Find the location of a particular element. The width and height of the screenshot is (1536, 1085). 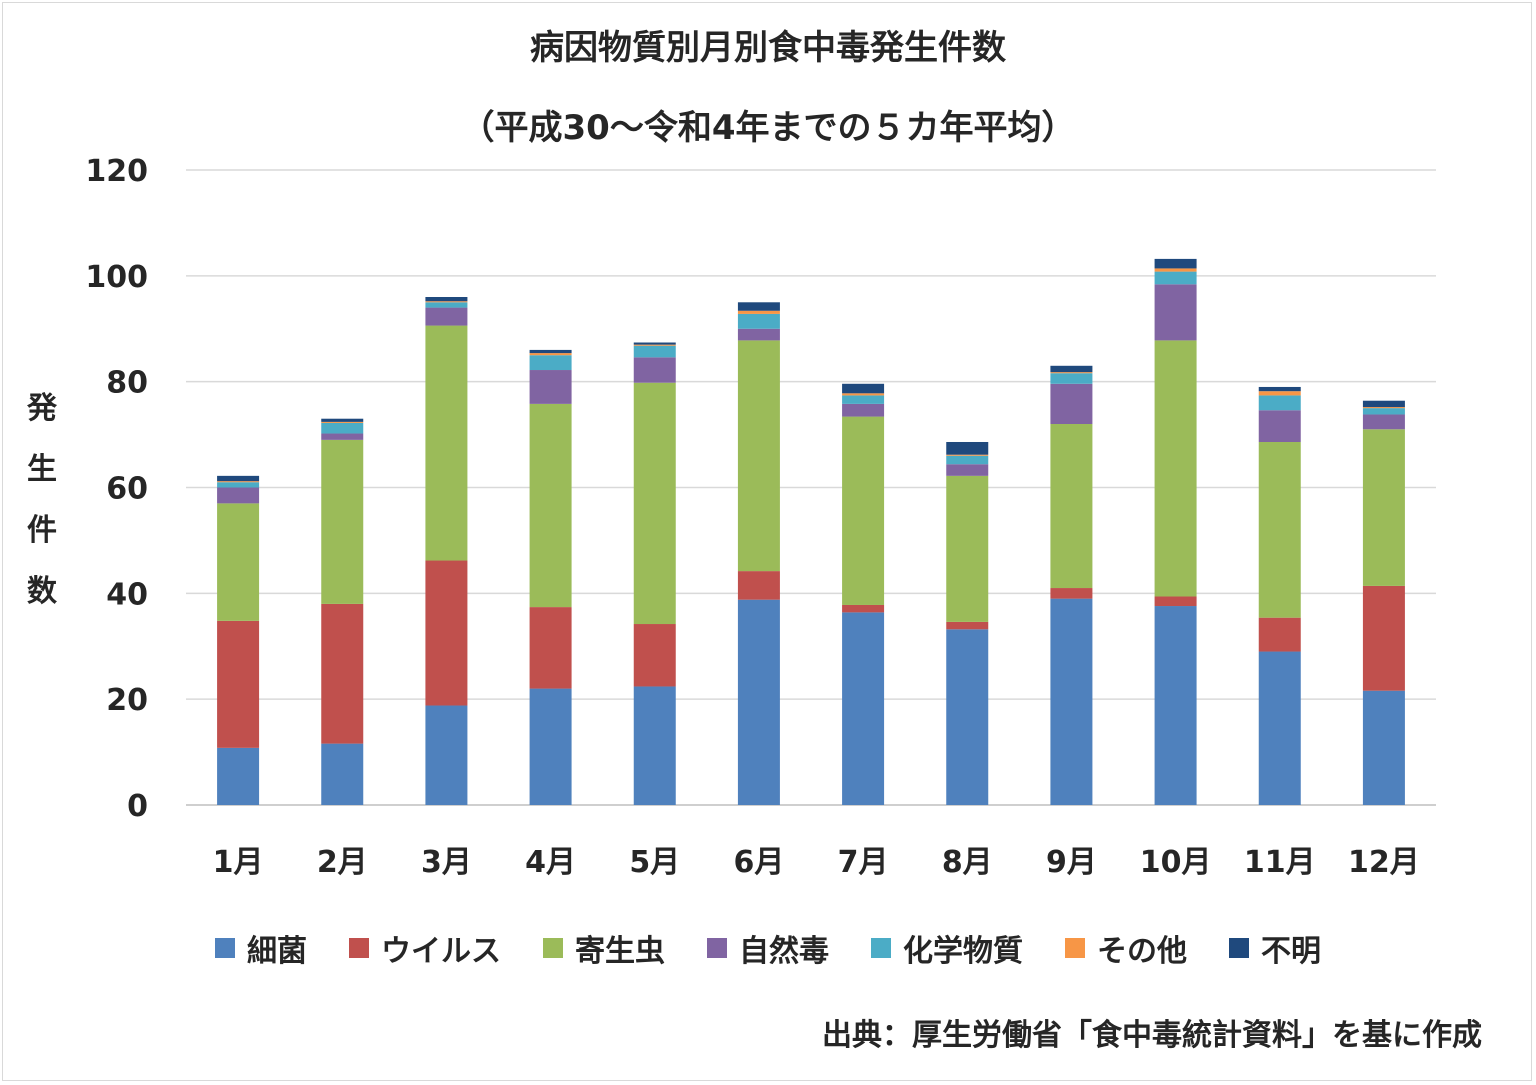

legend-label: 細菌 is located at coordinates (277, 951).